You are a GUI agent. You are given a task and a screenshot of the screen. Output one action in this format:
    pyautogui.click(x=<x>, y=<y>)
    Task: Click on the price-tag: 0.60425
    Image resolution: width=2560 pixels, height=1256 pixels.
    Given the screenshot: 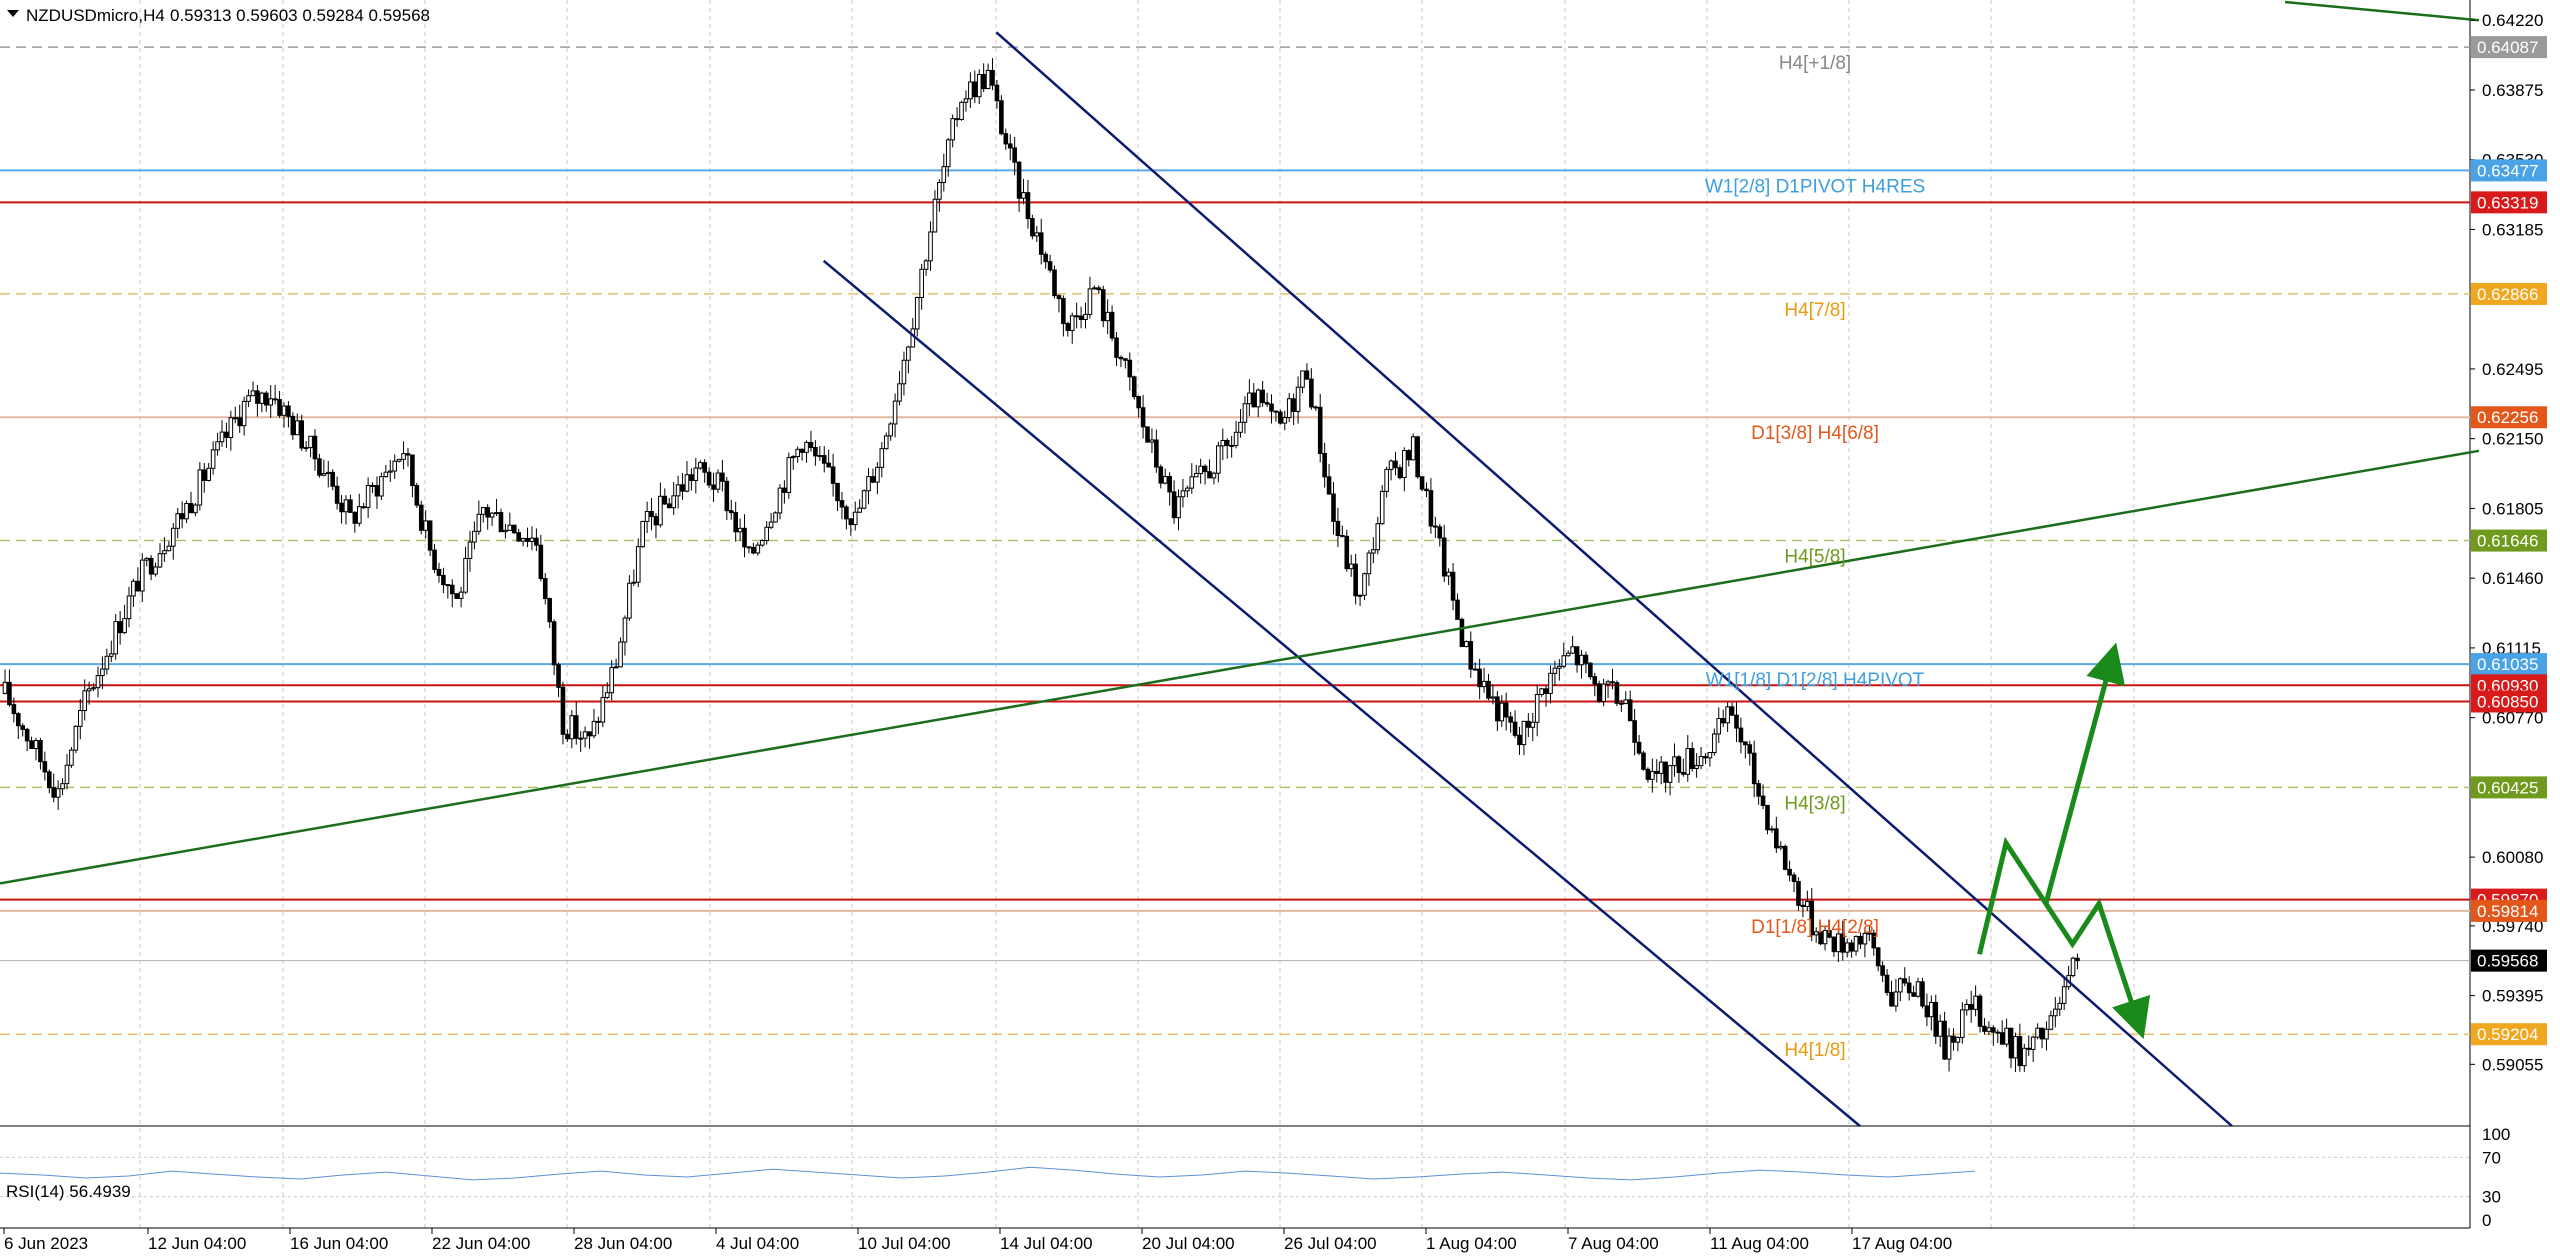 What is the action you would take?
    pyautogui.click(x=2507, y=787)
    